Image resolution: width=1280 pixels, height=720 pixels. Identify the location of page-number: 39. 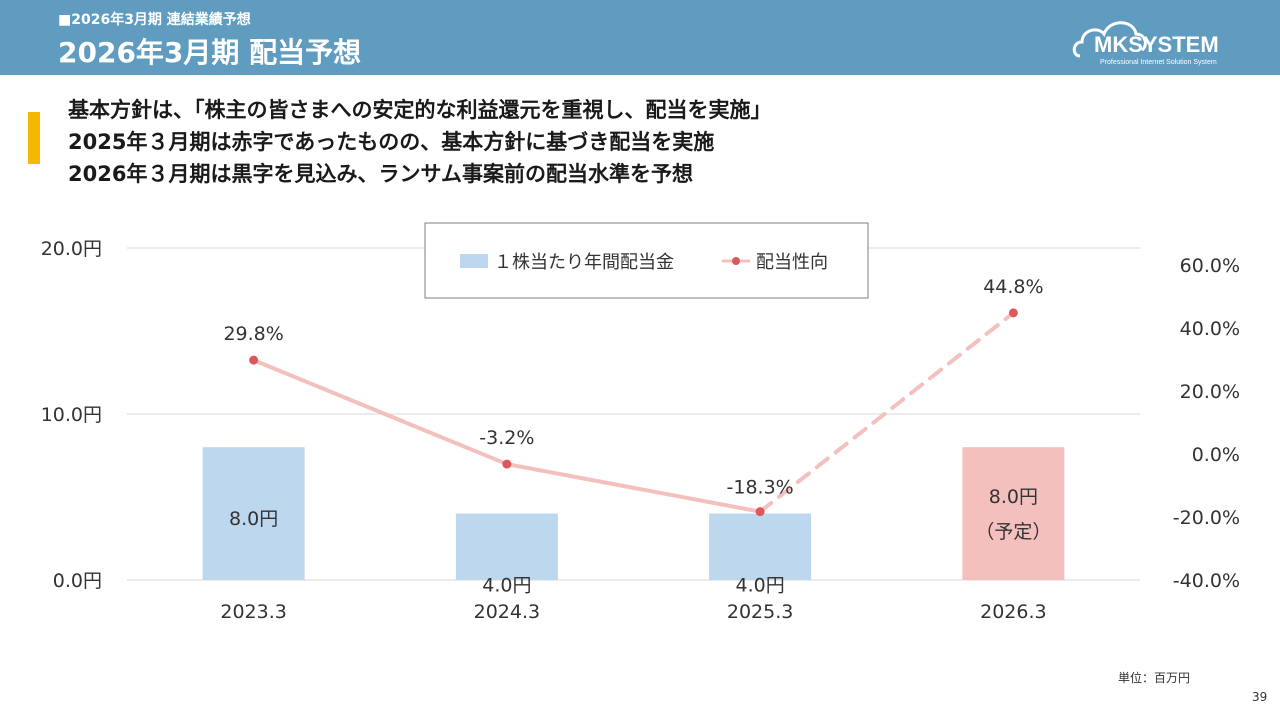
(1260, 697).